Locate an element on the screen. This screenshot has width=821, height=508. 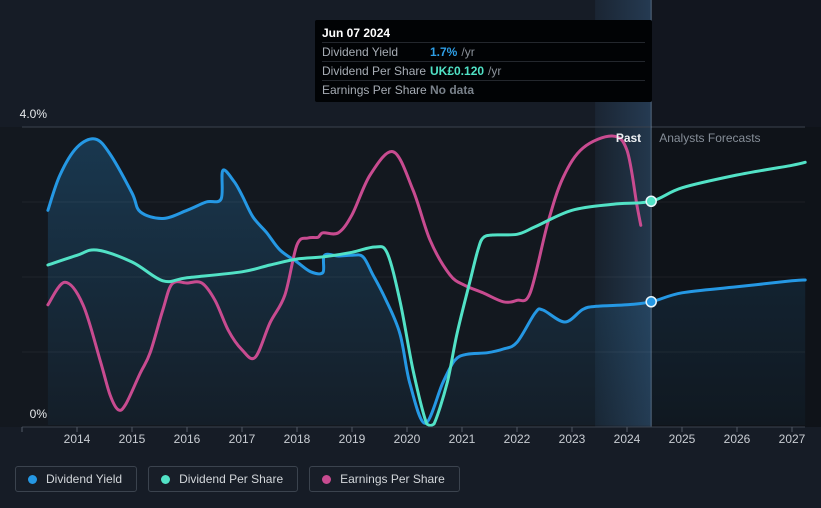
x-tick-label: 2019 is located at coordinates (352, 439).